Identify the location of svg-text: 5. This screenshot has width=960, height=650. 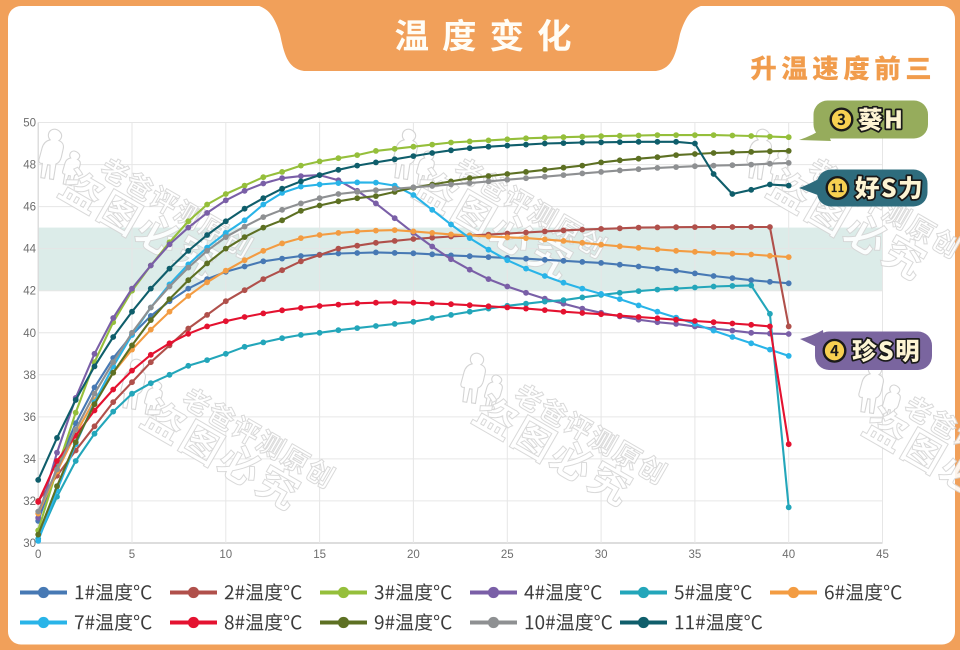
(132, 555).